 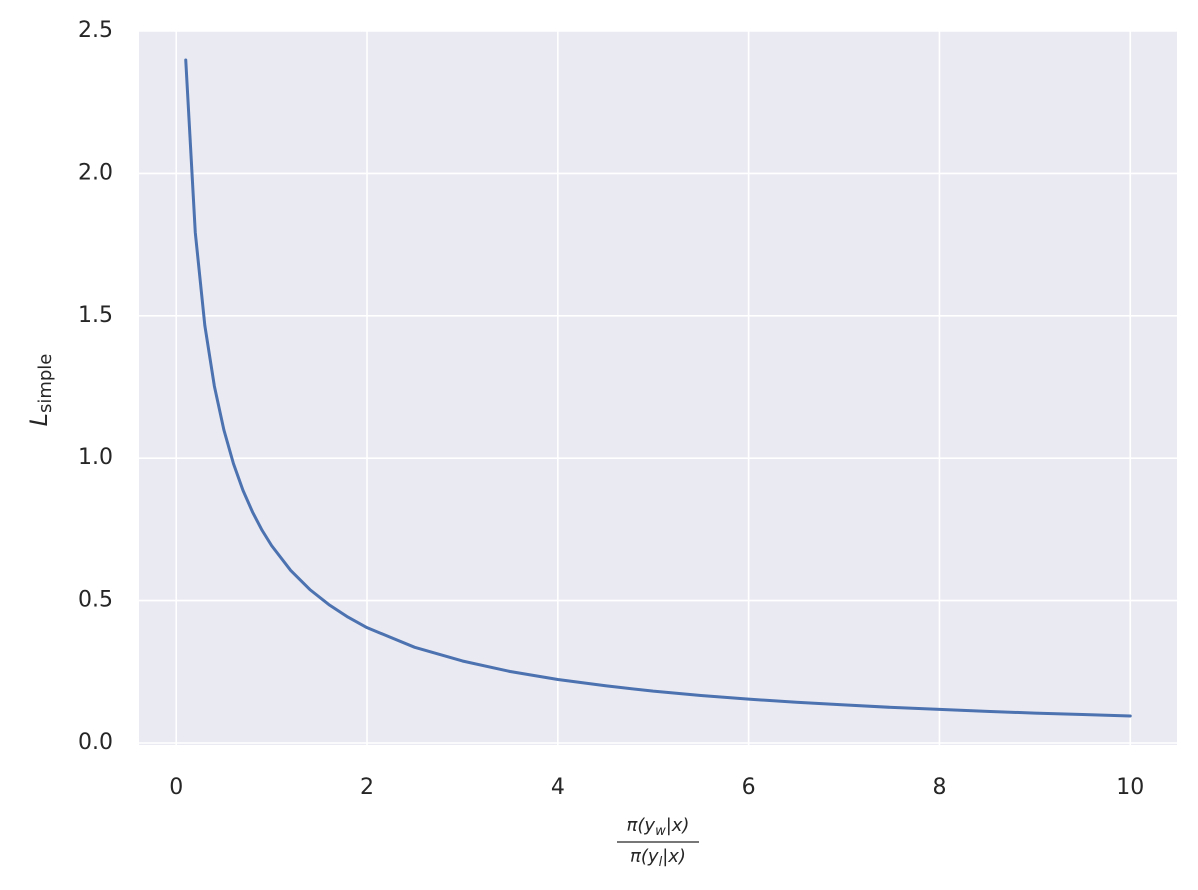 I want to click on x-tick-label: 4, so click(x=558, y=787).